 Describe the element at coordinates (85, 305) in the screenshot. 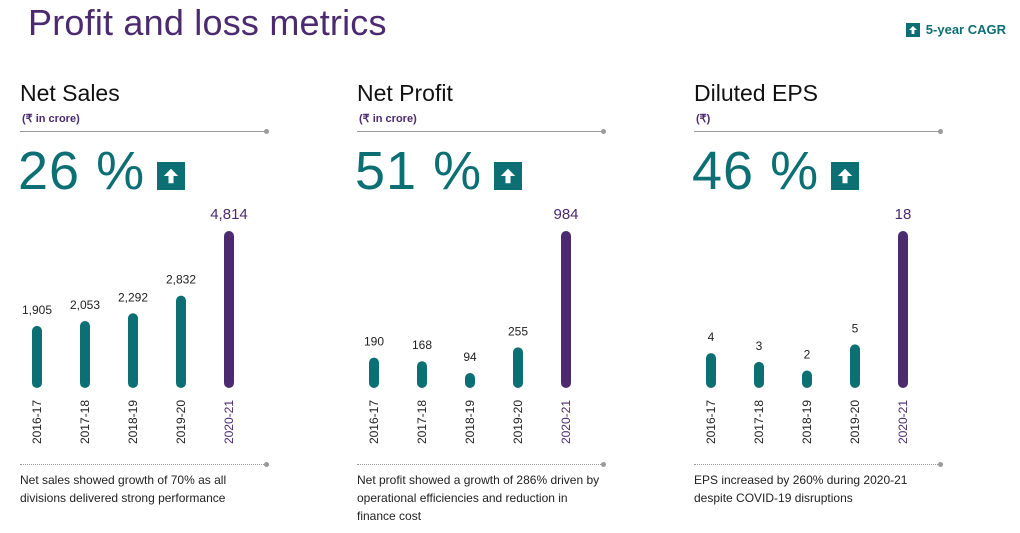

I see `data-label: 2,053` at that location.